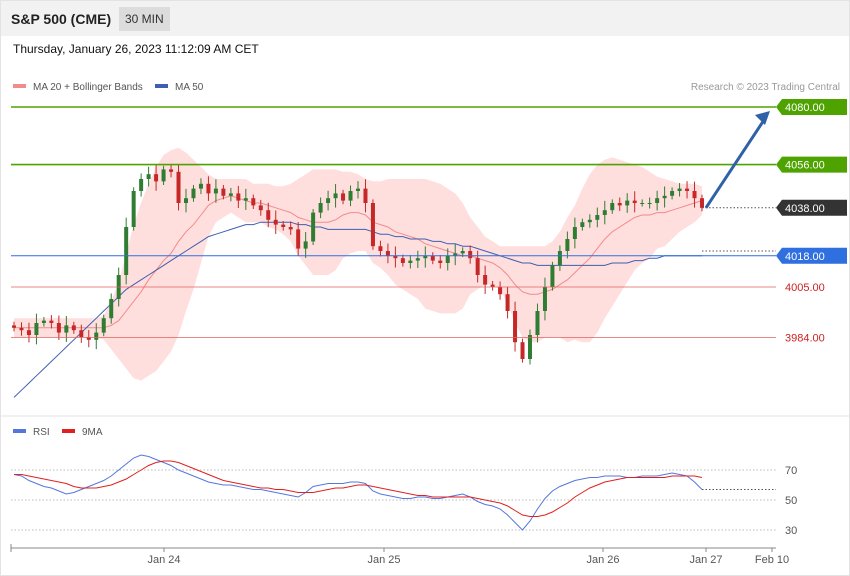 The height and width of the screenshot is (576, 850). Describe the element at coordinates (189, 87) in the screenshot. I see `ma50-legend-label: MA 50` at that location.